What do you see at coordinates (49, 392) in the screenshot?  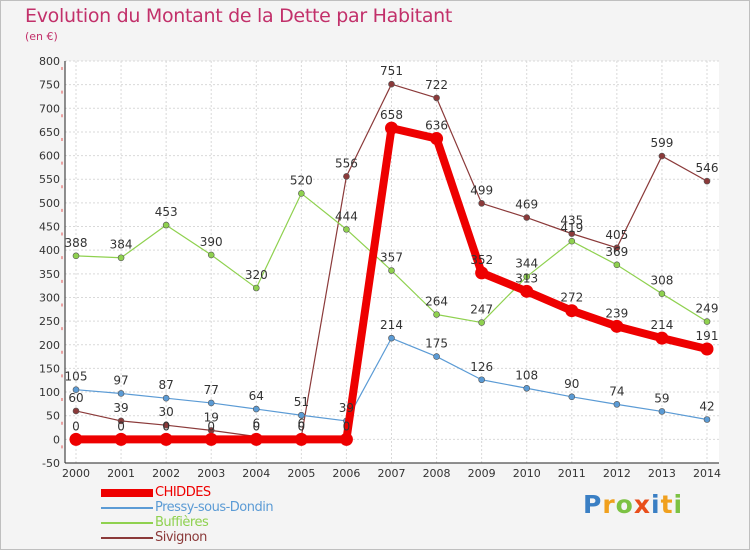 I see `y-tick-label: 100` at bounding box center [49, 392].